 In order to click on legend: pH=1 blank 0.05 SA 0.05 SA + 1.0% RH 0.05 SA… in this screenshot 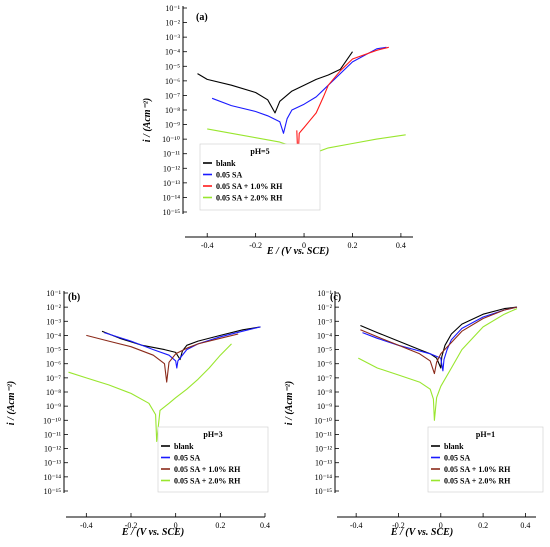, I will do `click(485, 459)`.